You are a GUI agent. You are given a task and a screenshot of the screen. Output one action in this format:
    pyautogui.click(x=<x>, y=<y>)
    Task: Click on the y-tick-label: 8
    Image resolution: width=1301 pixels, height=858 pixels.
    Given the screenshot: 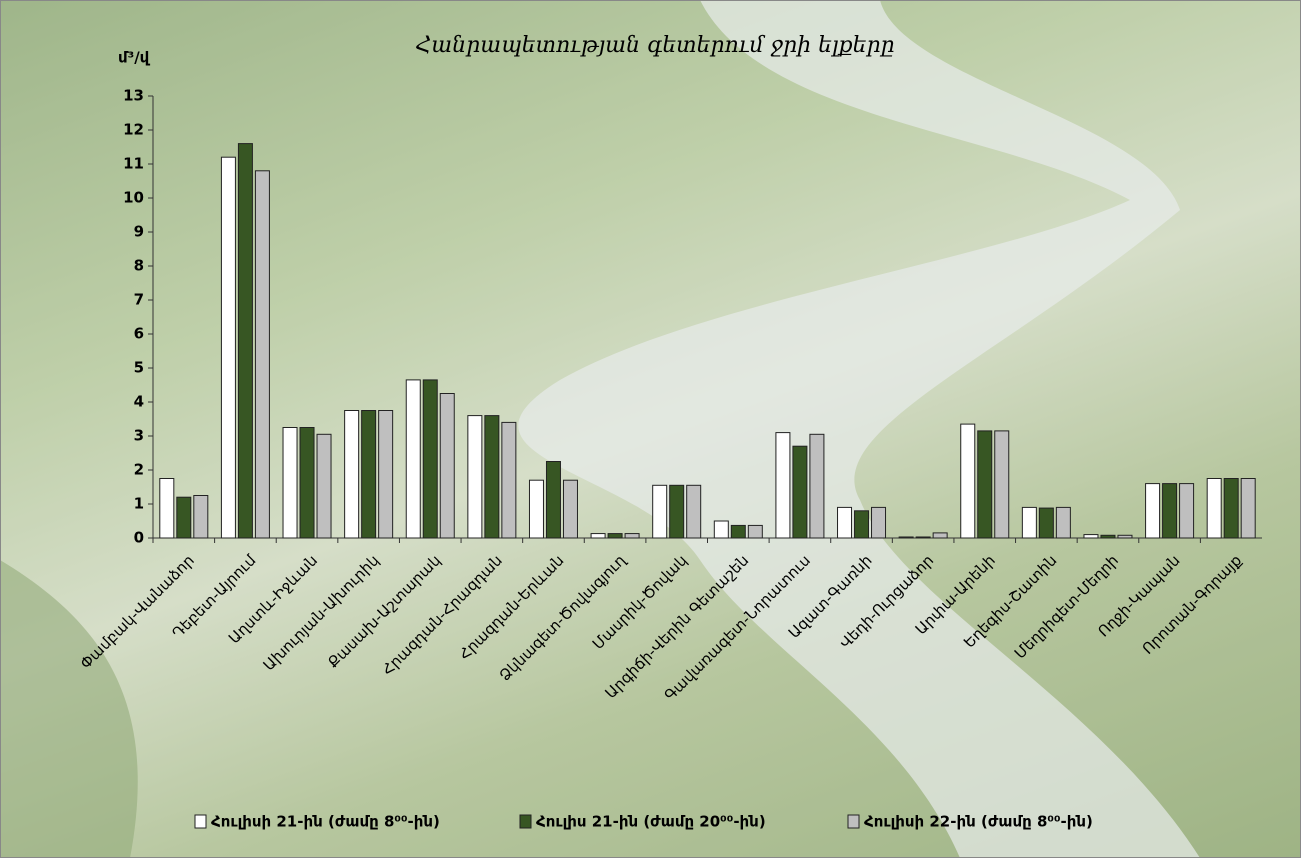 What is the action you would take?
    pyautogui.click(x=139, y=266)
    